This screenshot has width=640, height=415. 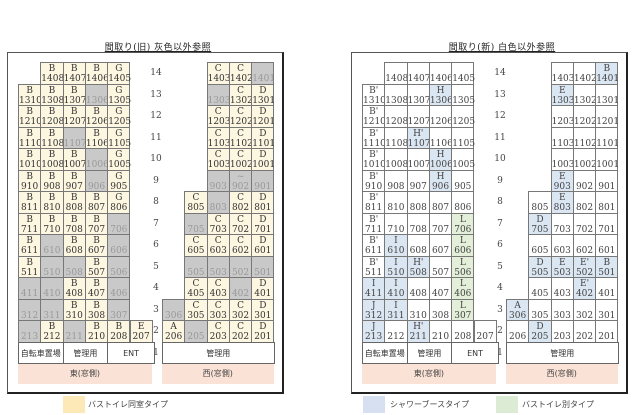 I want to click on room-cell: L 506, so click(x=463, y=266).